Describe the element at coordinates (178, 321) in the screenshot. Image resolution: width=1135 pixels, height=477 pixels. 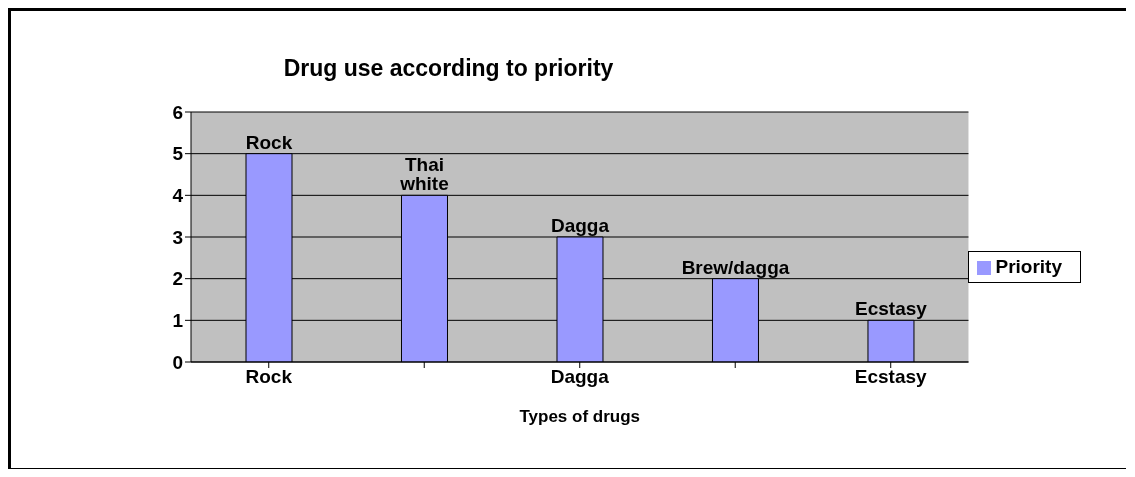
I see `y-tick-label: 1` at that location.